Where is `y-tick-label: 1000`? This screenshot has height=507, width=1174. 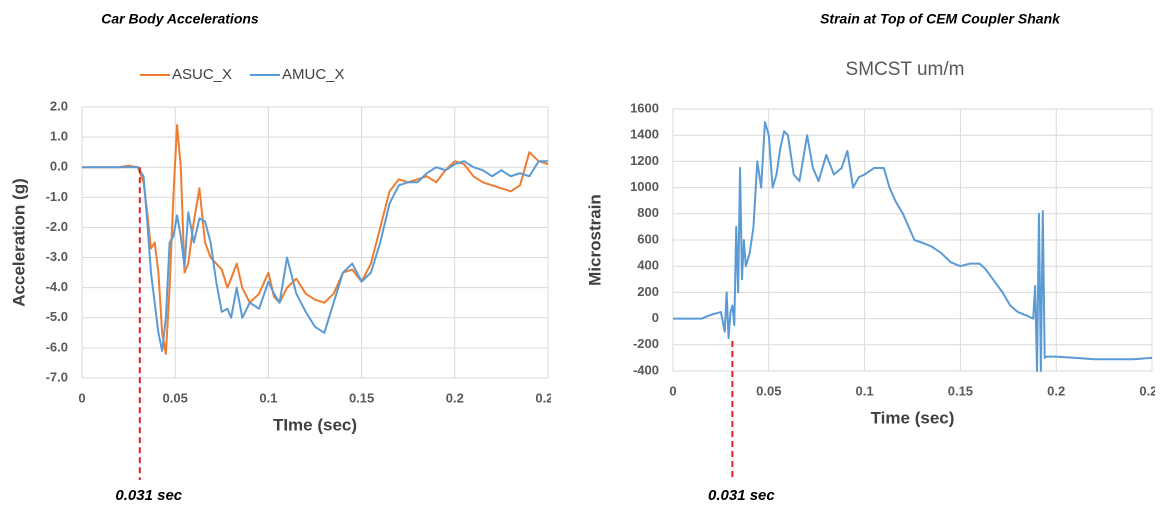 y-tick-label: 1000 is located at coordinates (644, 186).